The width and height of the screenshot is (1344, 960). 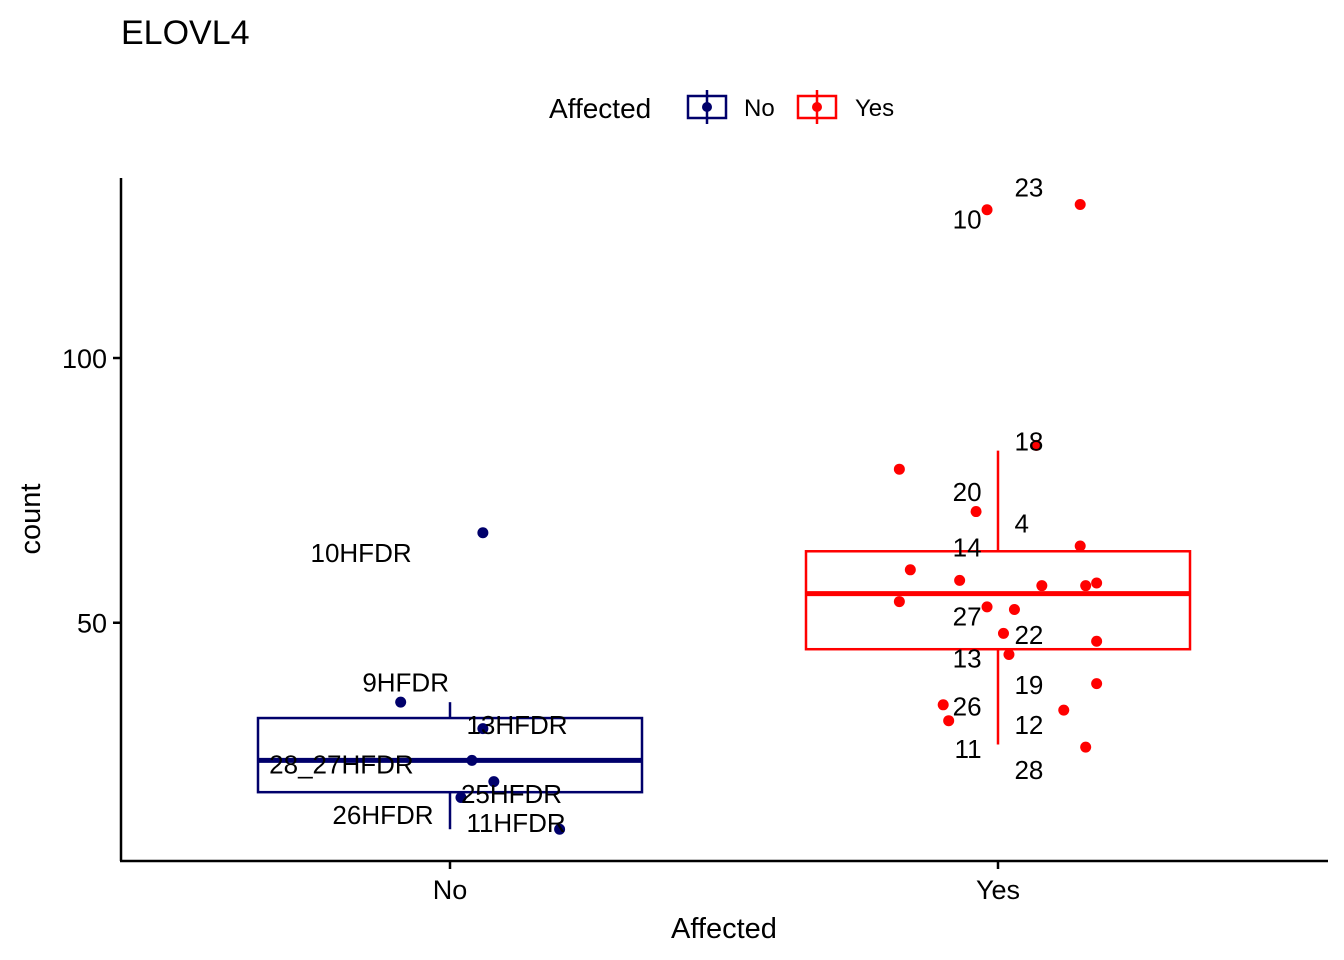 What do you see at coordinates (515, 823) in the screenshot?
I see `point-label-no: 11HFDR` at bounding box center [515, 823].